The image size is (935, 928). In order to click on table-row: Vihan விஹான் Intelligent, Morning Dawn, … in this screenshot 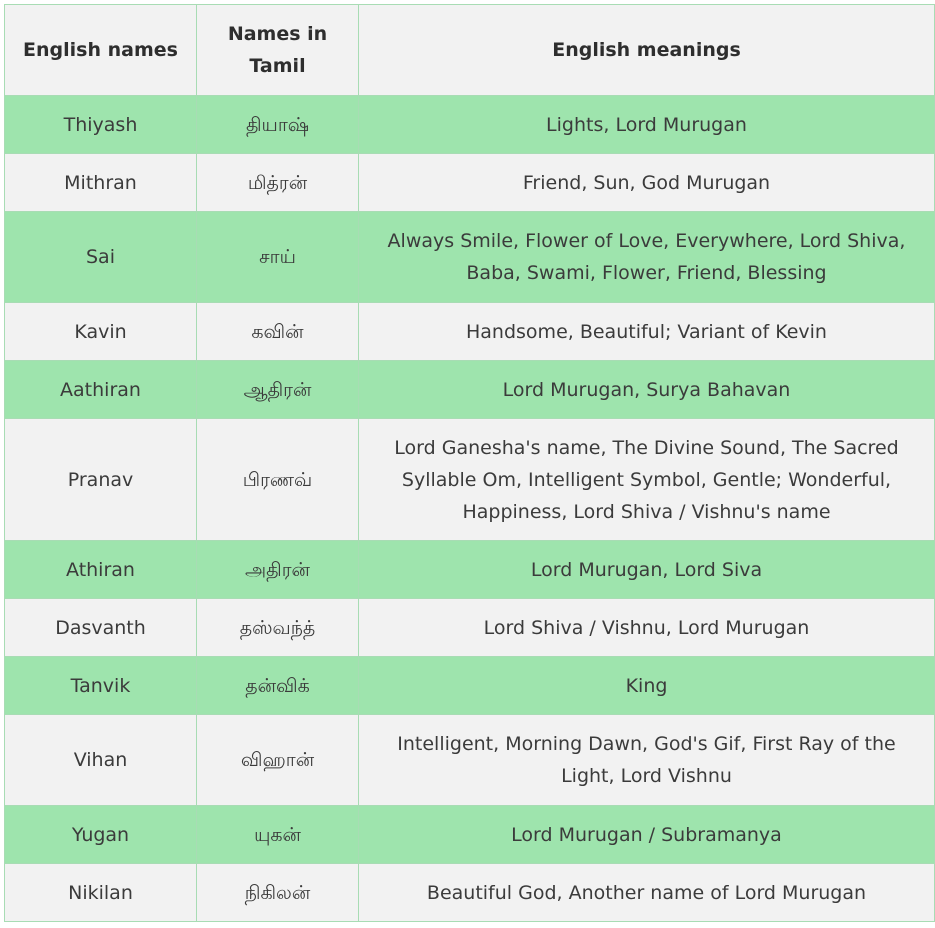, I will do `click(469, 760)`.